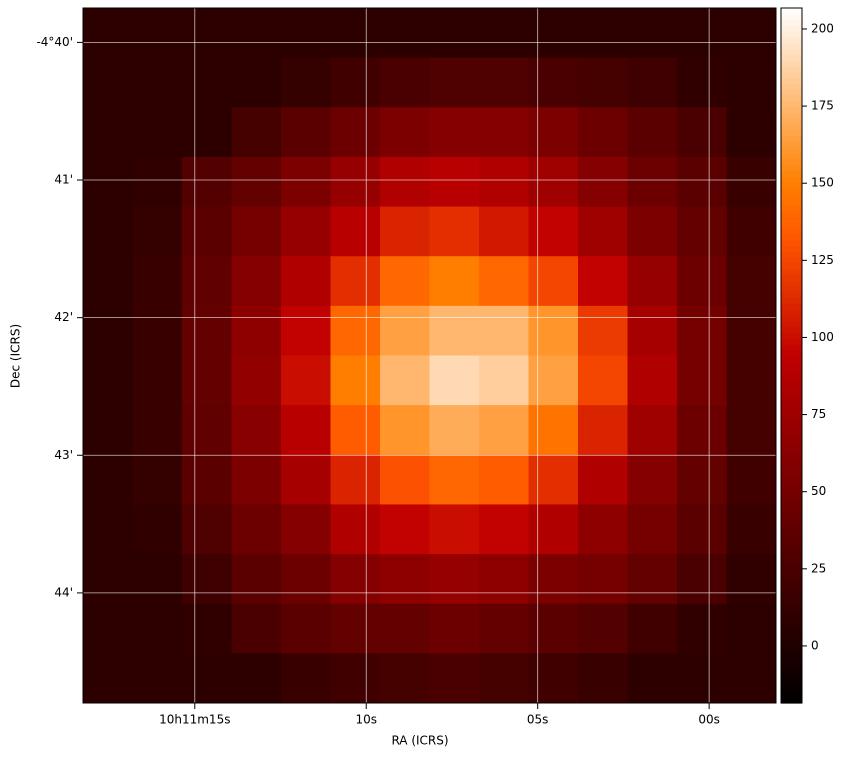 The image size is (847, 757). Describe the element at coordinates (63, 592) in the screenshot. I see `y-tick-label: 44'` at that location.